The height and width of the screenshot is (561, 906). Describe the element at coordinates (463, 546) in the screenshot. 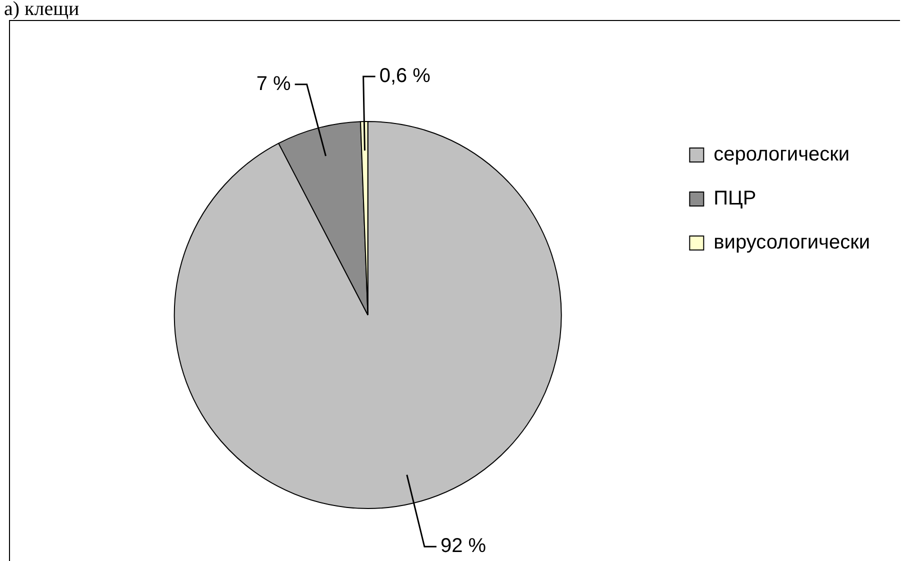

I see `data-label: 92 %` at that location.